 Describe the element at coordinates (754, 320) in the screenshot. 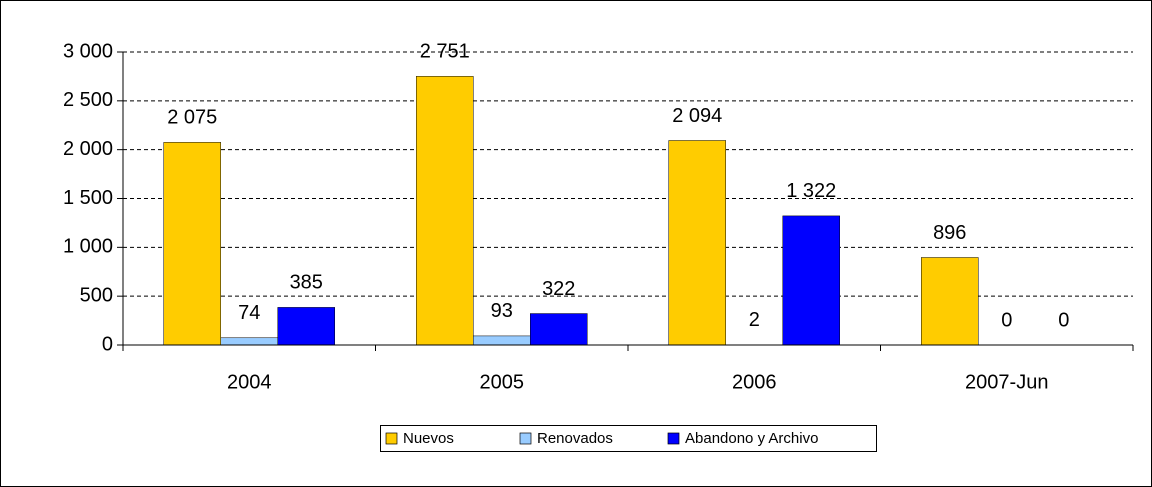

I see `data-label: 2` at that location.